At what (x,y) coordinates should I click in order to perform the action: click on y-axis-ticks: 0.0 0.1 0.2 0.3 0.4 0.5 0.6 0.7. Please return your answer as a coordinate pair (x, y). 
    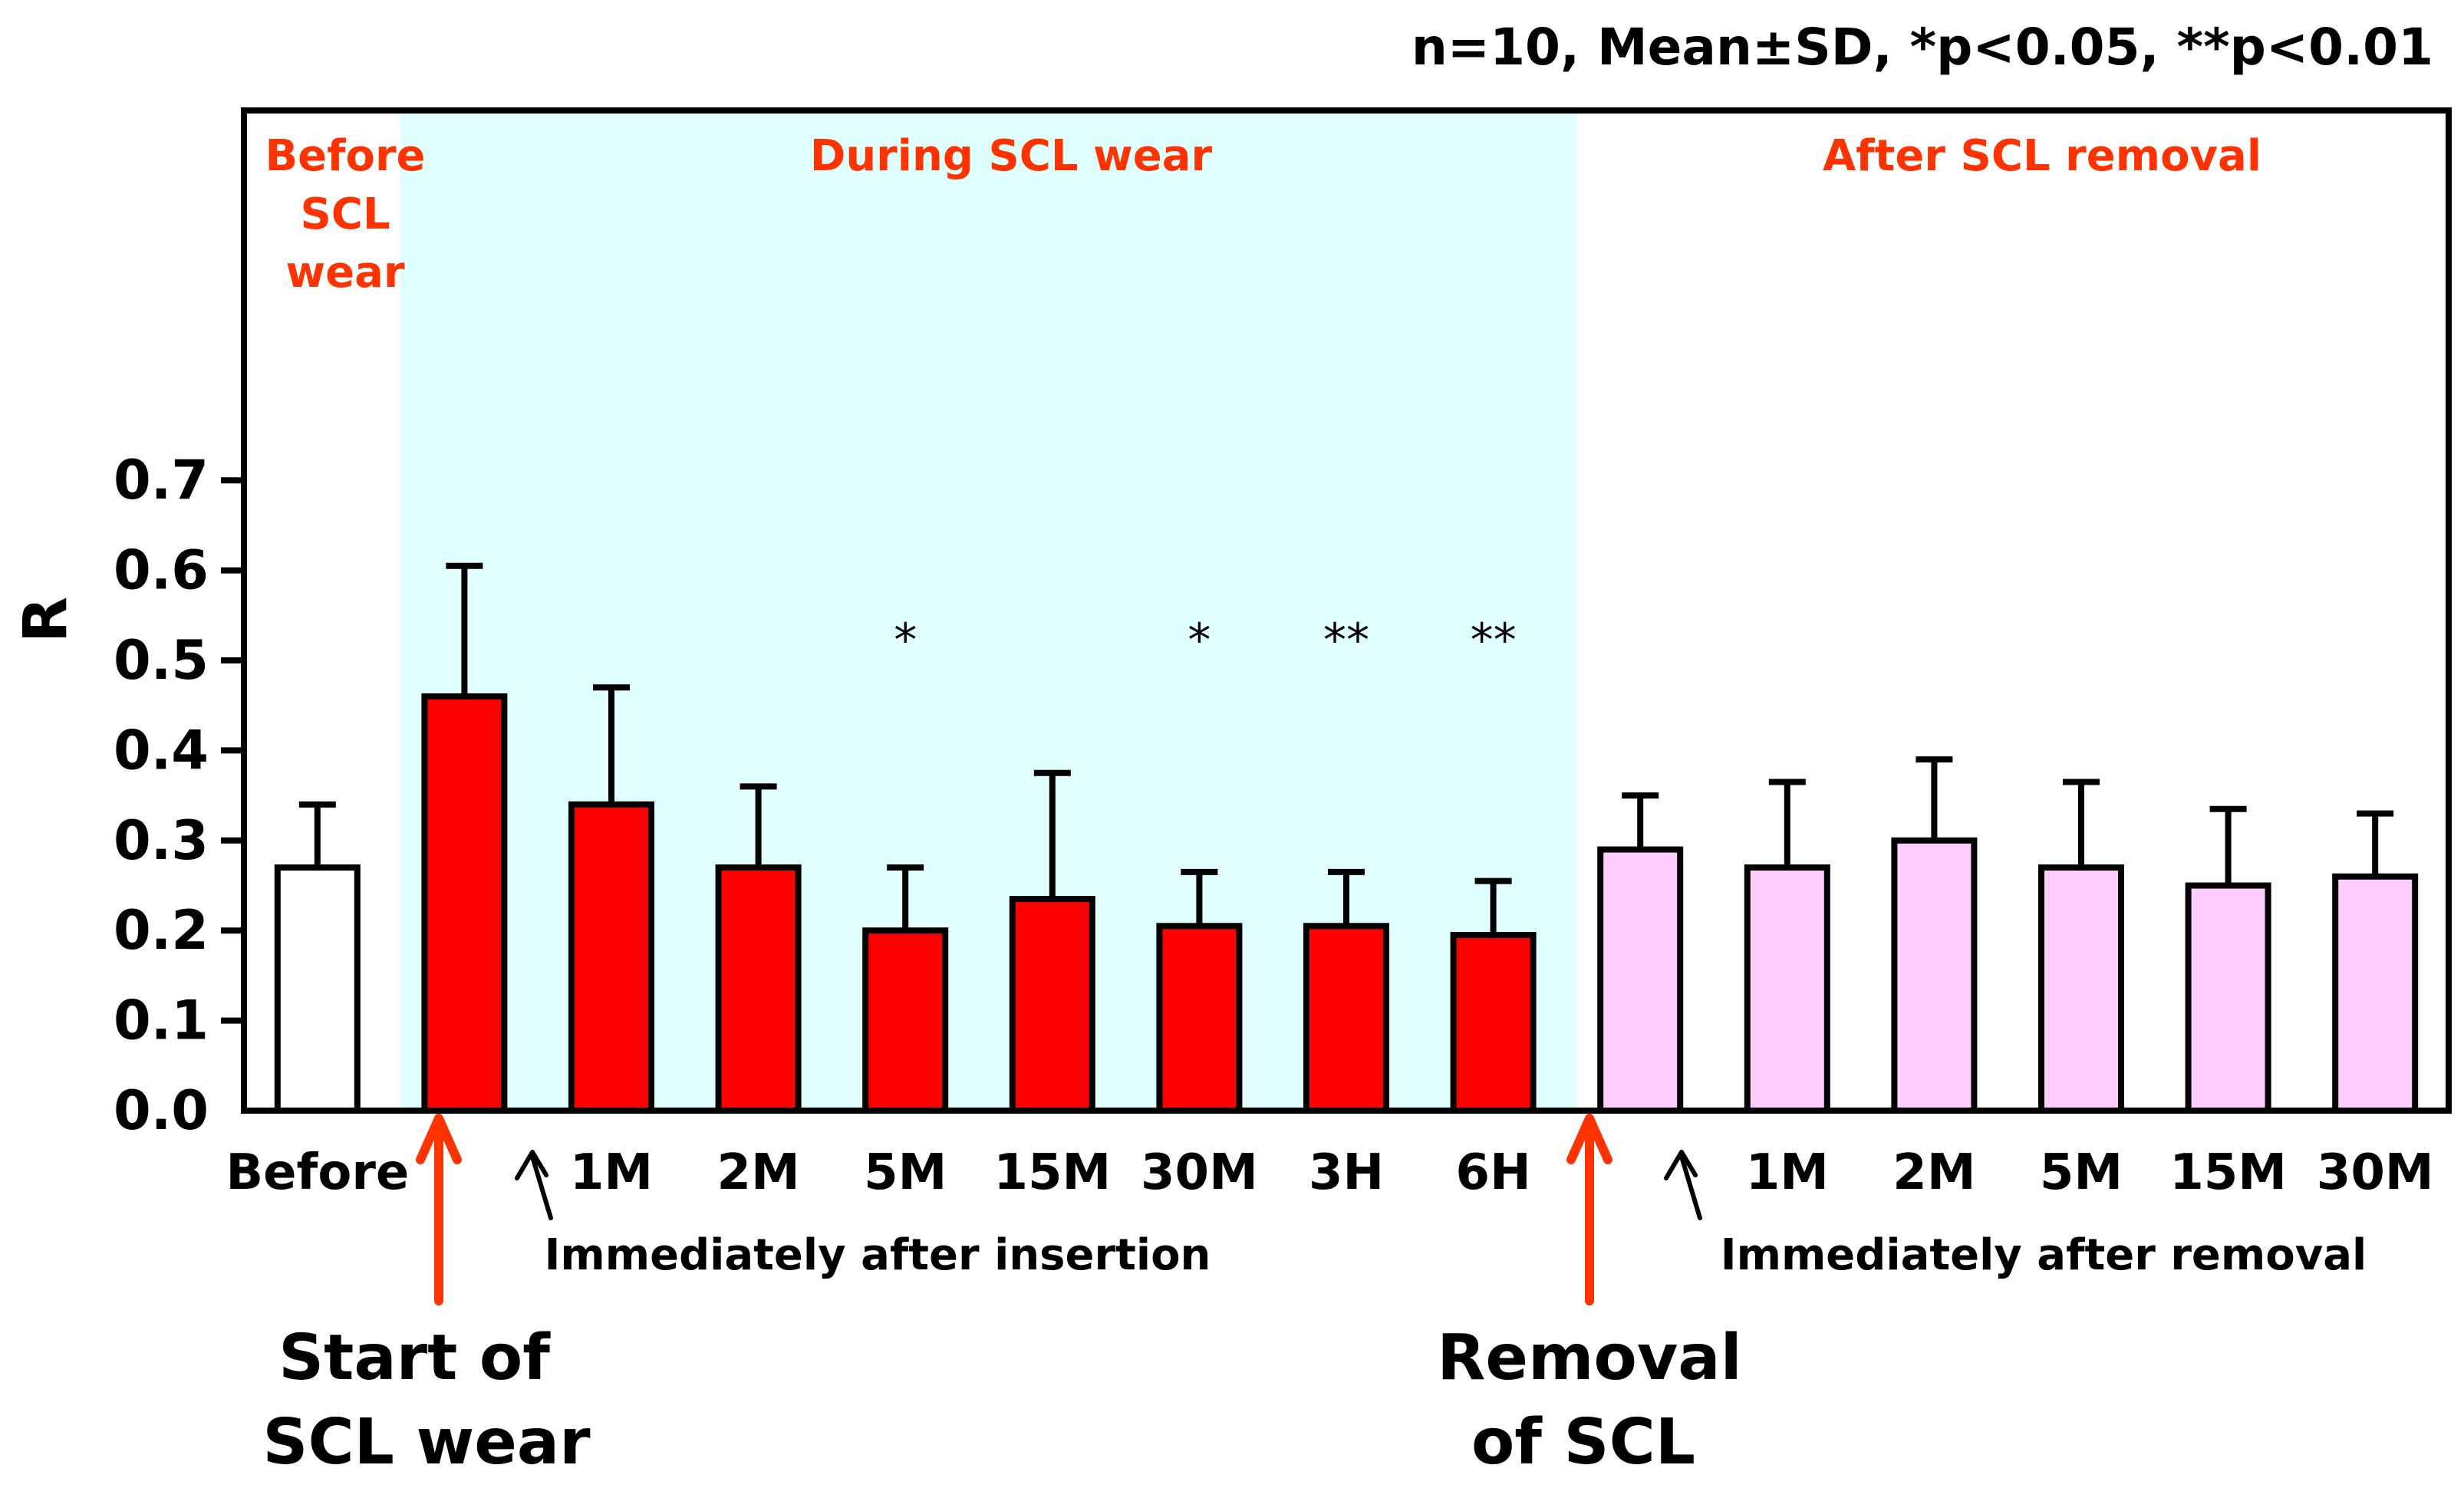
    Looking at the image, I should click on (179, 795).